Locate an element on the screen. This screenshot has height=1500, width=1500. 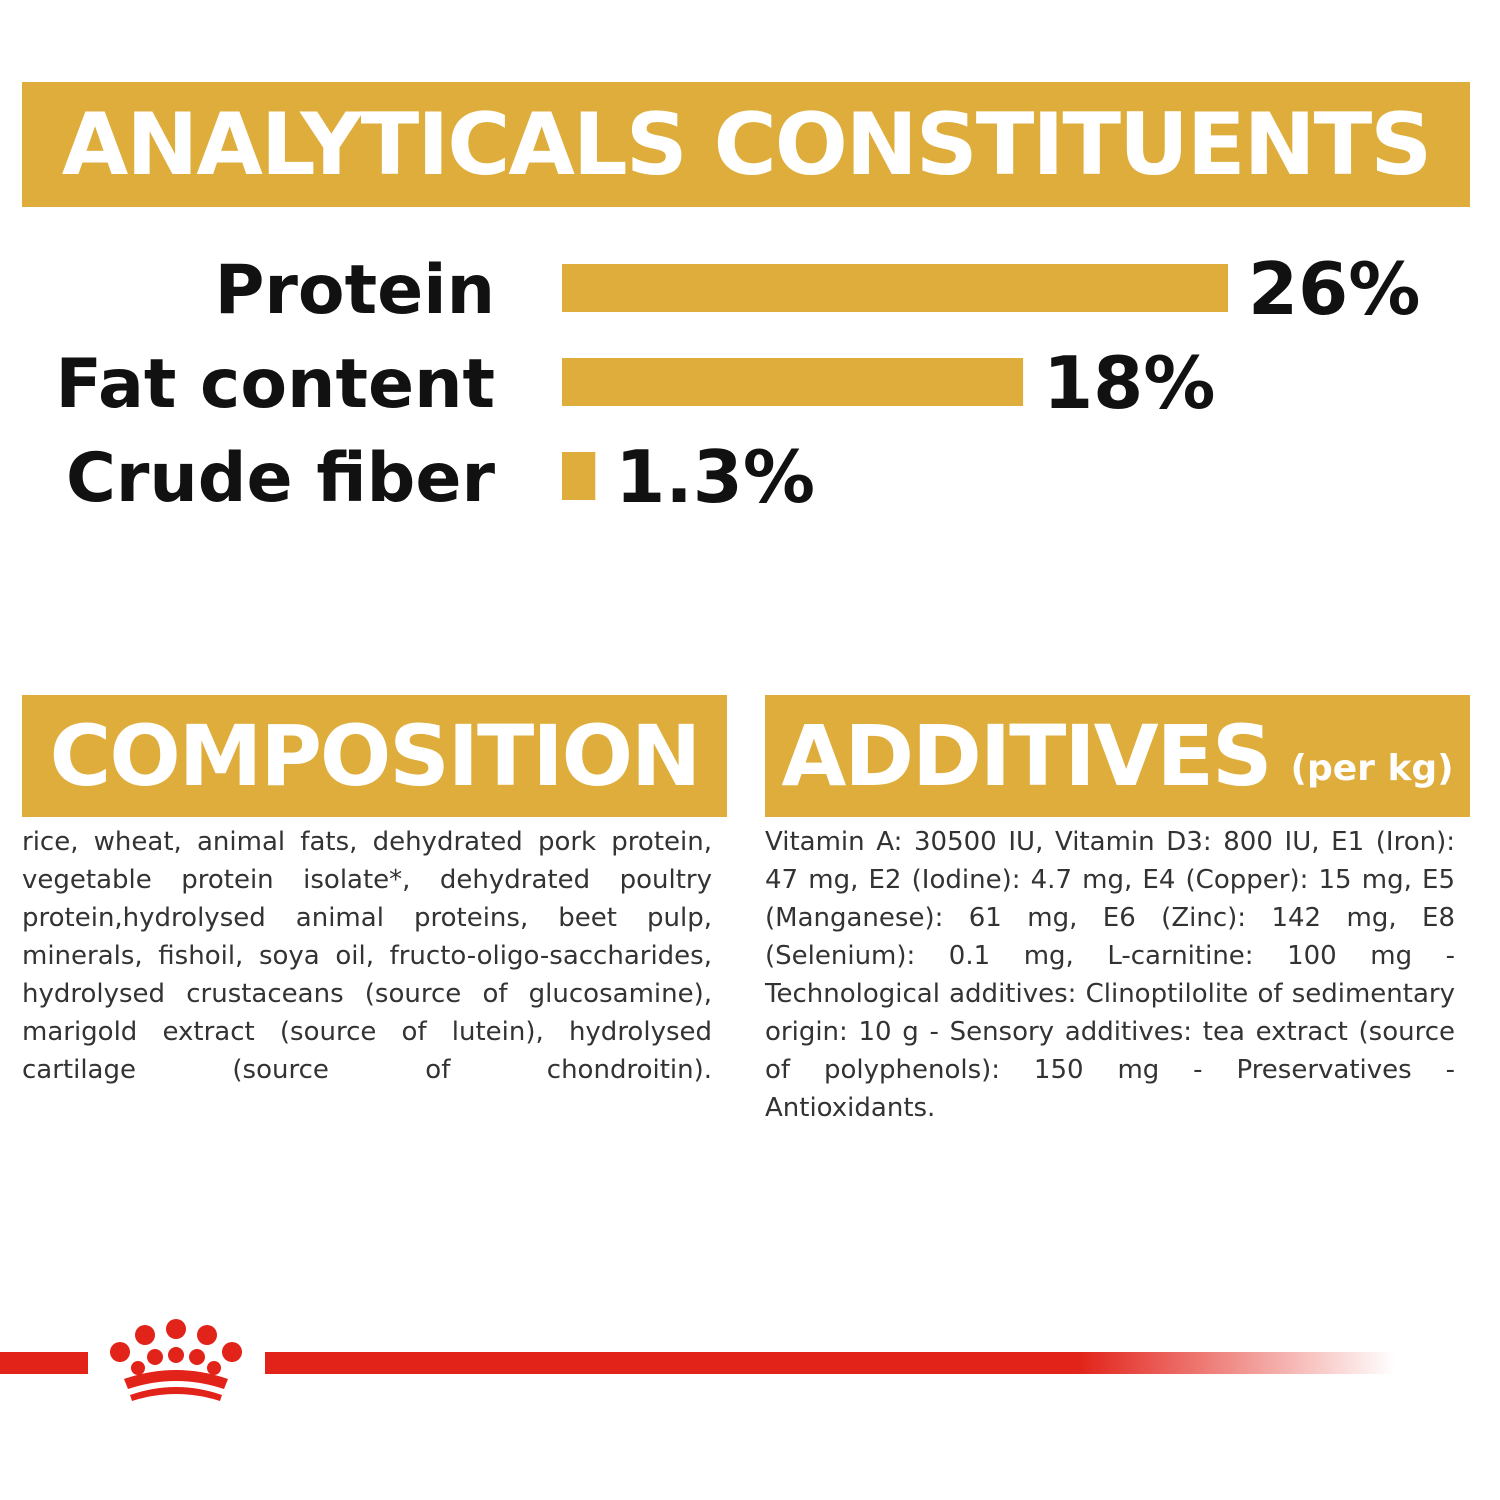
additives-title: ADDITIVES is located at coordinates (1026, 756).